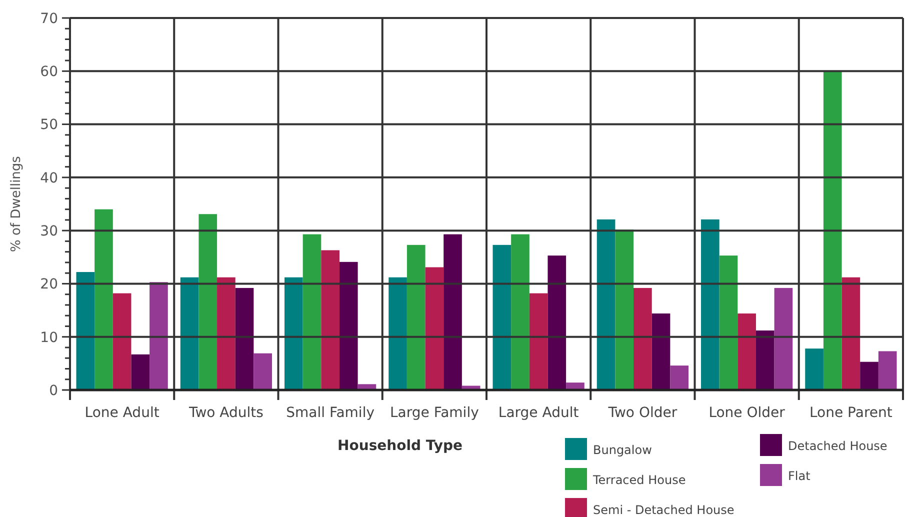  What do you see at coordinates (49, 284) in the screenshot?
I see `y-tick-label: 20` at bounding box center [49, 284].